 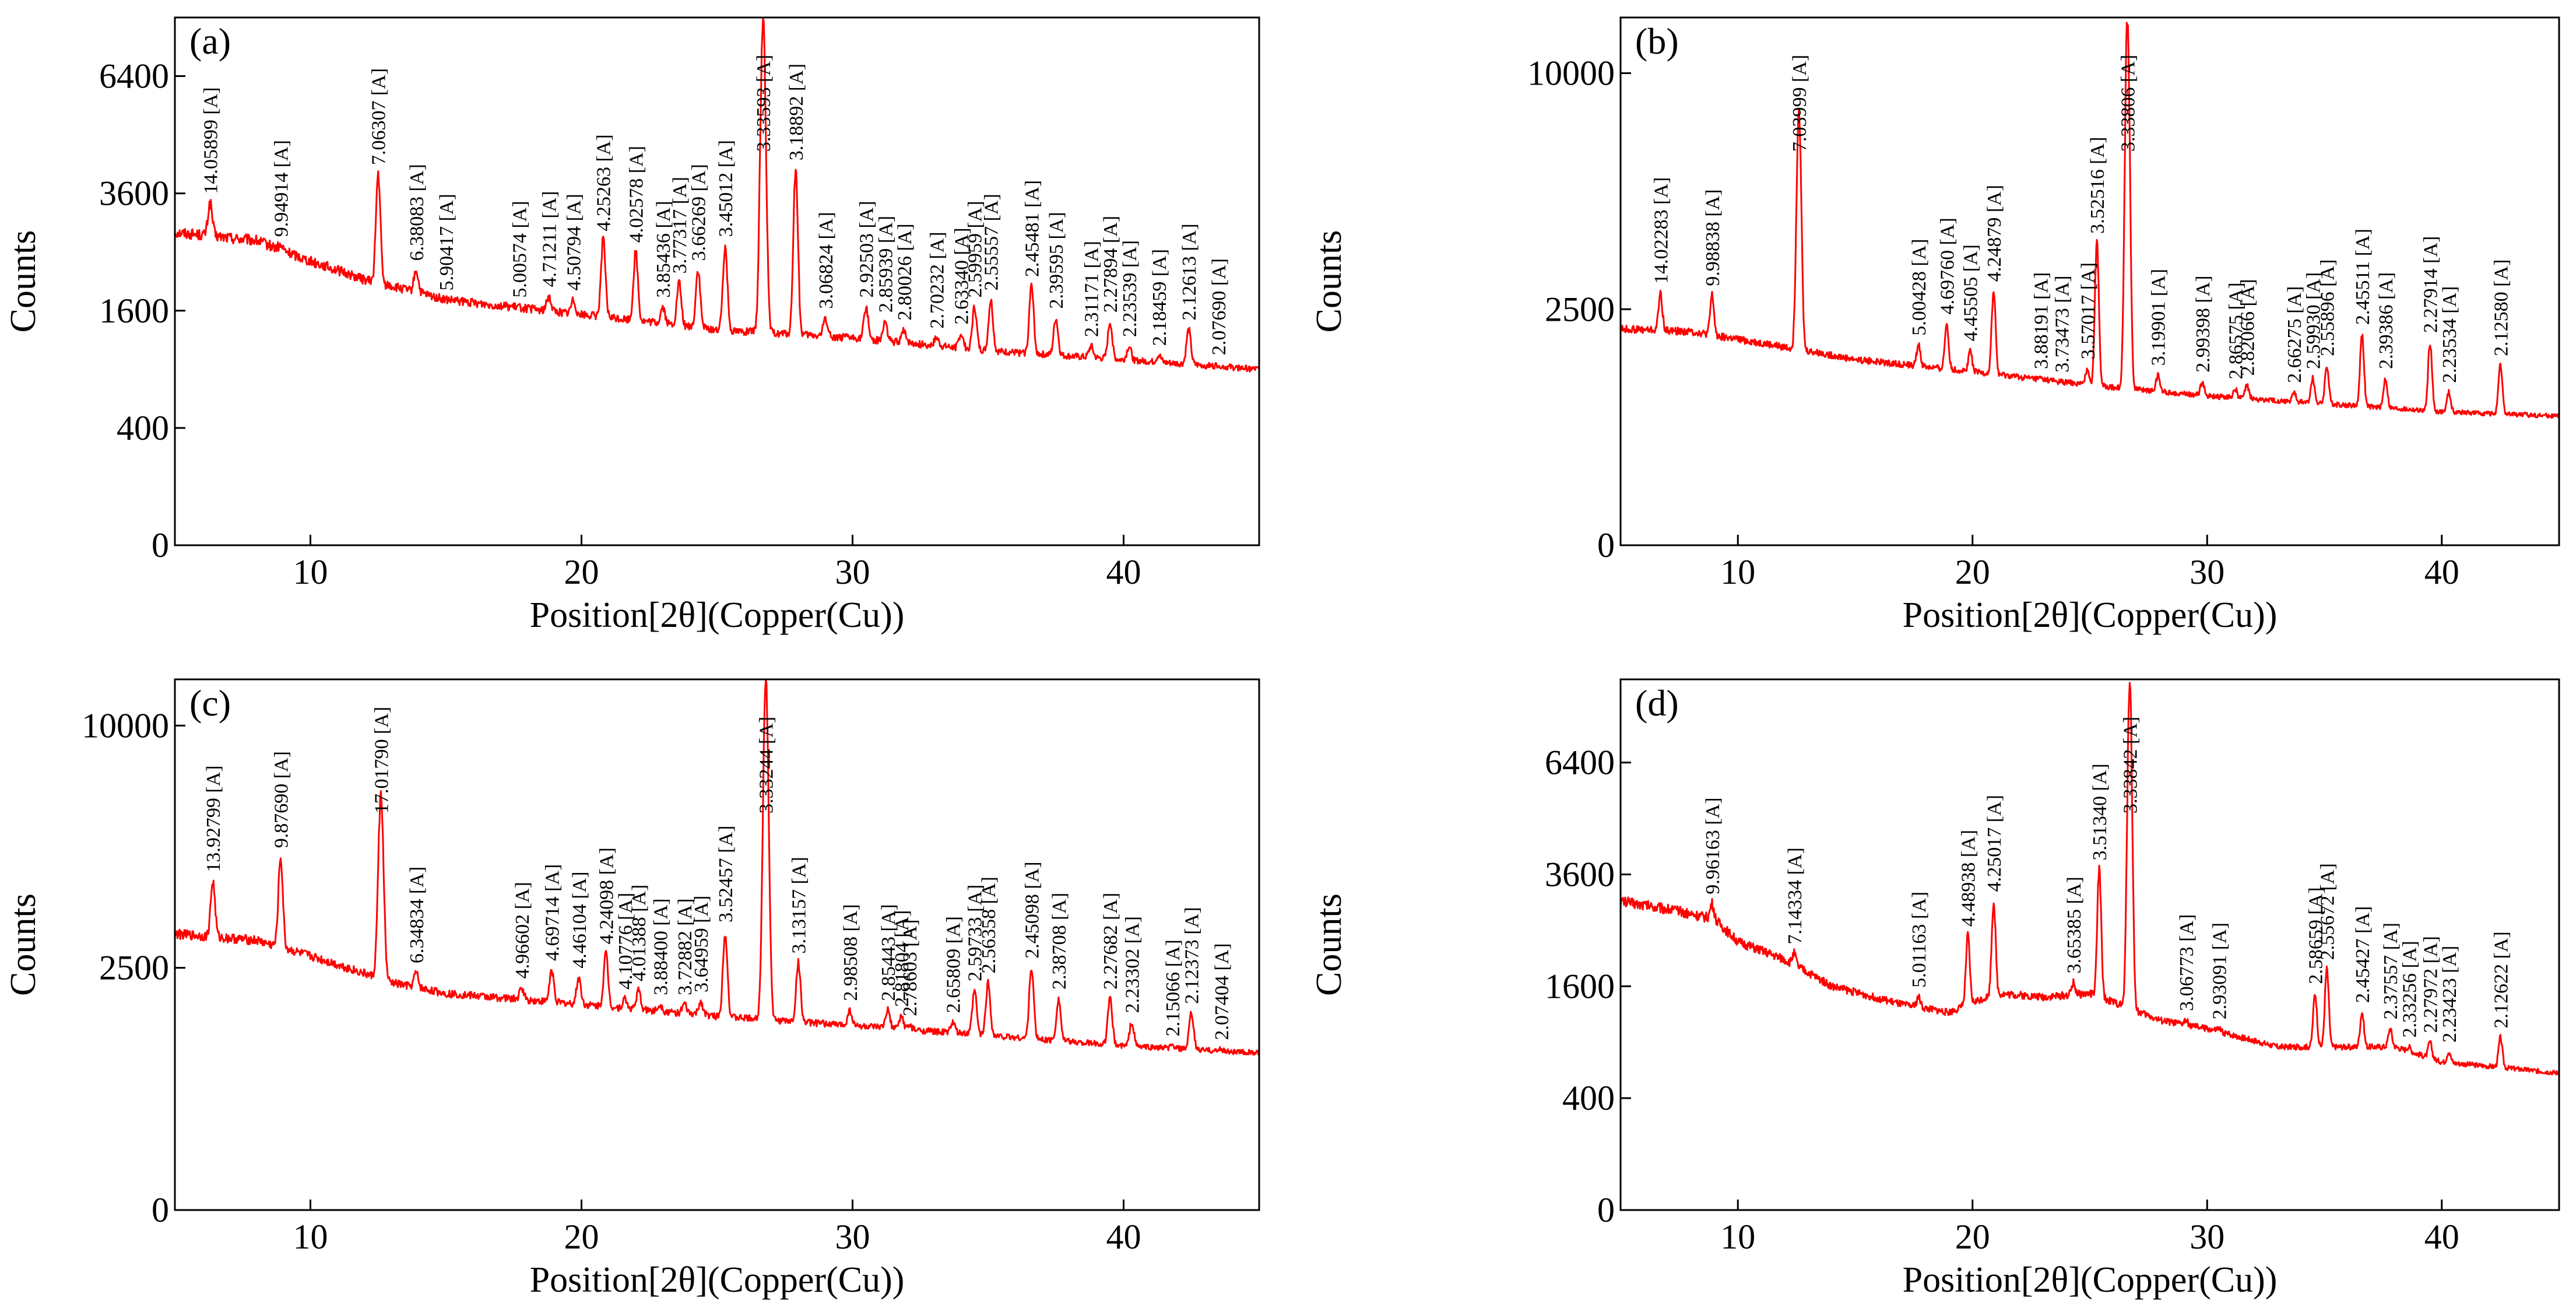 I want to click on peak-label: 3.65385 [A], so click(x=2074, y=924).